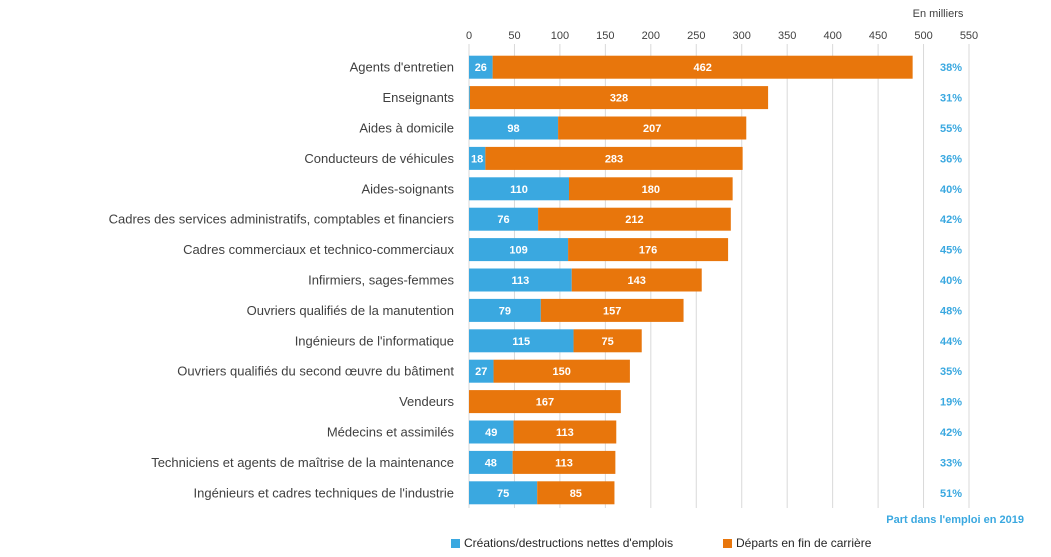  What do you see at coordinates (969, 36) in the screenshot?
I see `x-tick-label-550: 550` at bounding box center [969, 36].